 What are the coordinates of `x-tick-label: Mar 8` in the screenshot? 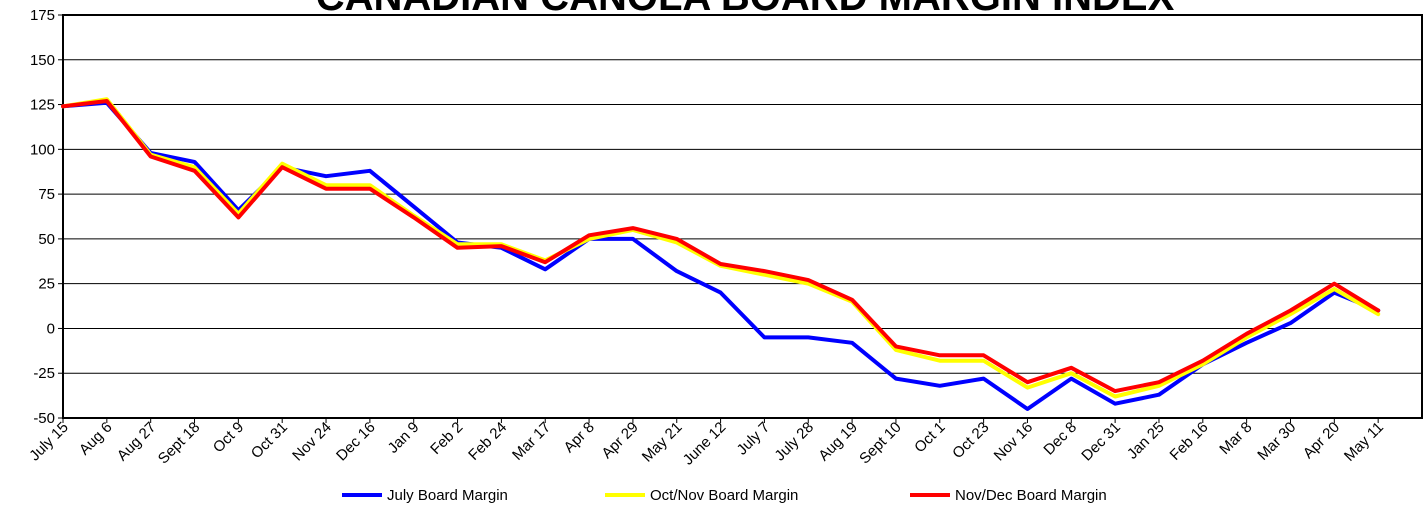 It's located at (1235, 438).